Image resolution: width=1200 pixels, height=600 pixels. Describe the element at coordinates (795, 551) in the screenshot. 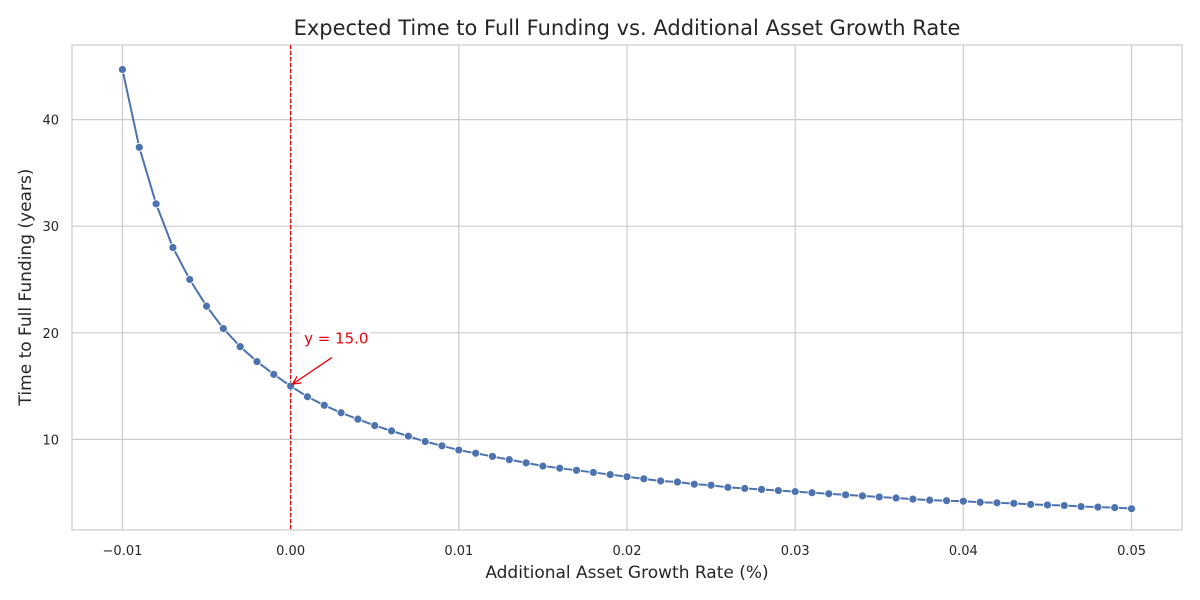

I see `x-tick-label: 0.03` at that location.